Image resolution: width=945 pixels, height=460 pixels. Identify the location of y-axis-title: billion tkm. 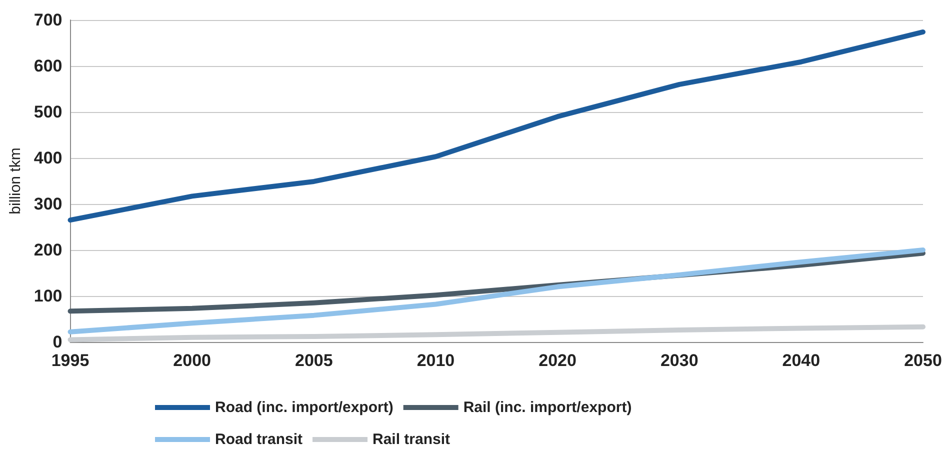
(15, 181).